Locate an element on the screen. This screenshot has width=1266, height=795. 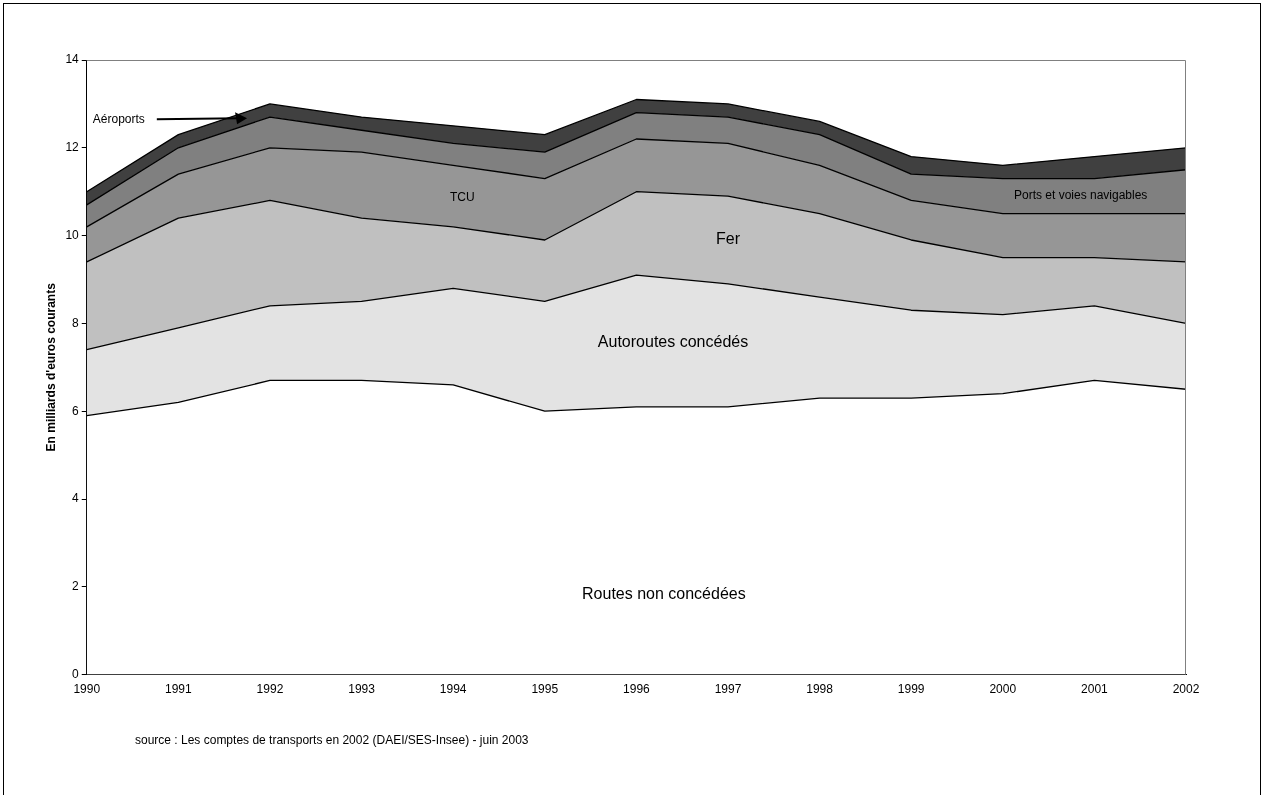
x-tick-label: 1997 is located at coordinates (728, 689).